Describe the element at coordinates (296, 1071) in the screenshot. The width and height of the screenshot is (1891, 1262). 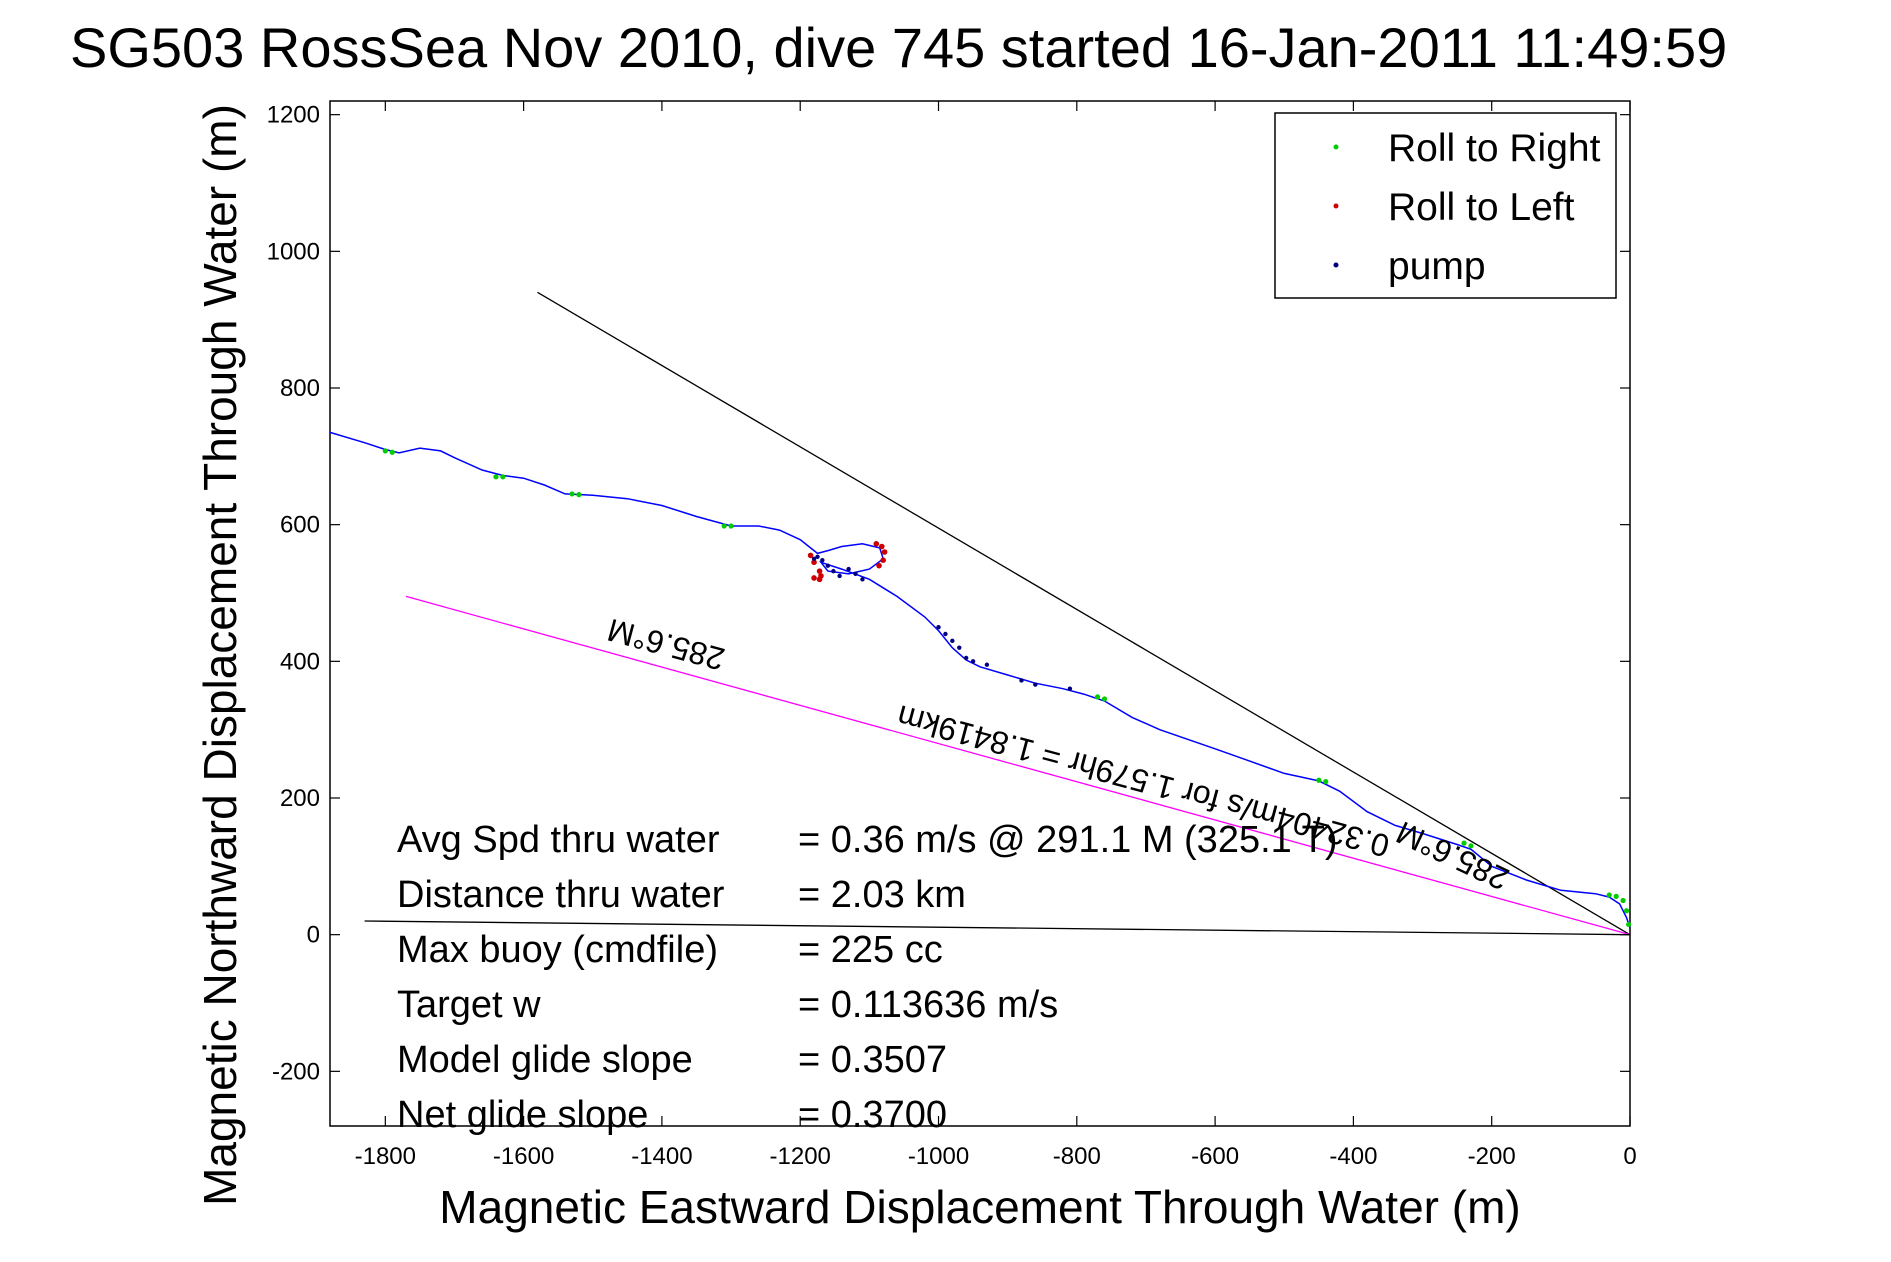
I see `y-tick-label: -200` at that location.